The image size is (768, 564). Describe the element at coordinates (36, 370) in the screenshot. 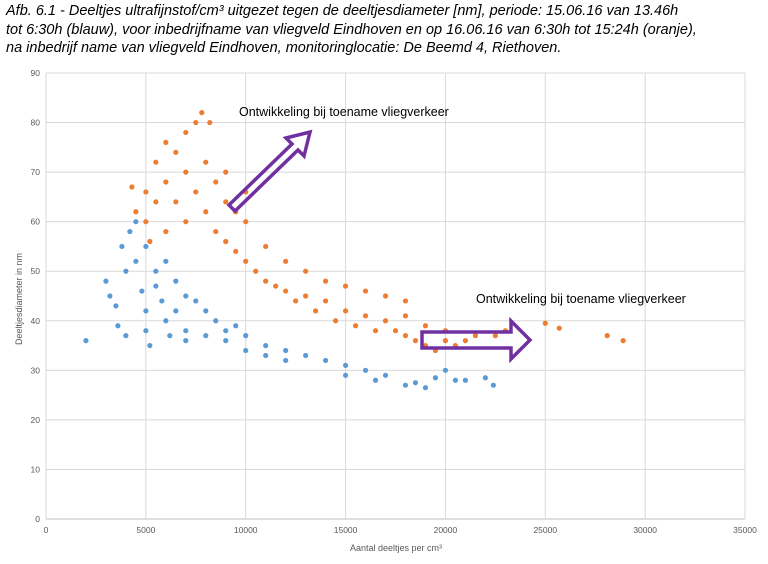

I see `y-tick-label: 30` at that location.